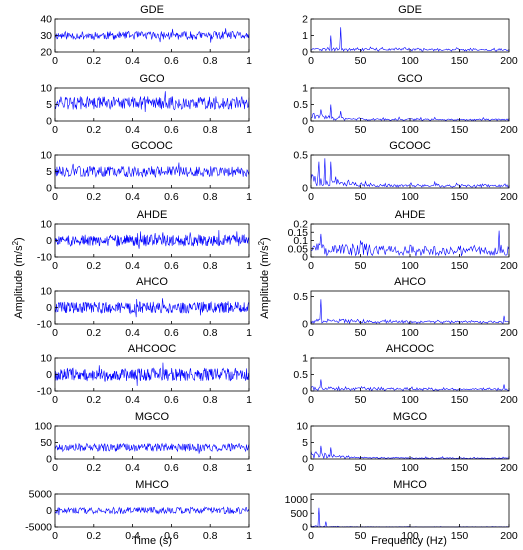  I want to click on time-gde-panel: GDE 0 0.2 0.4 0.6 0.8 1 40 30 20, so click(146, 35).